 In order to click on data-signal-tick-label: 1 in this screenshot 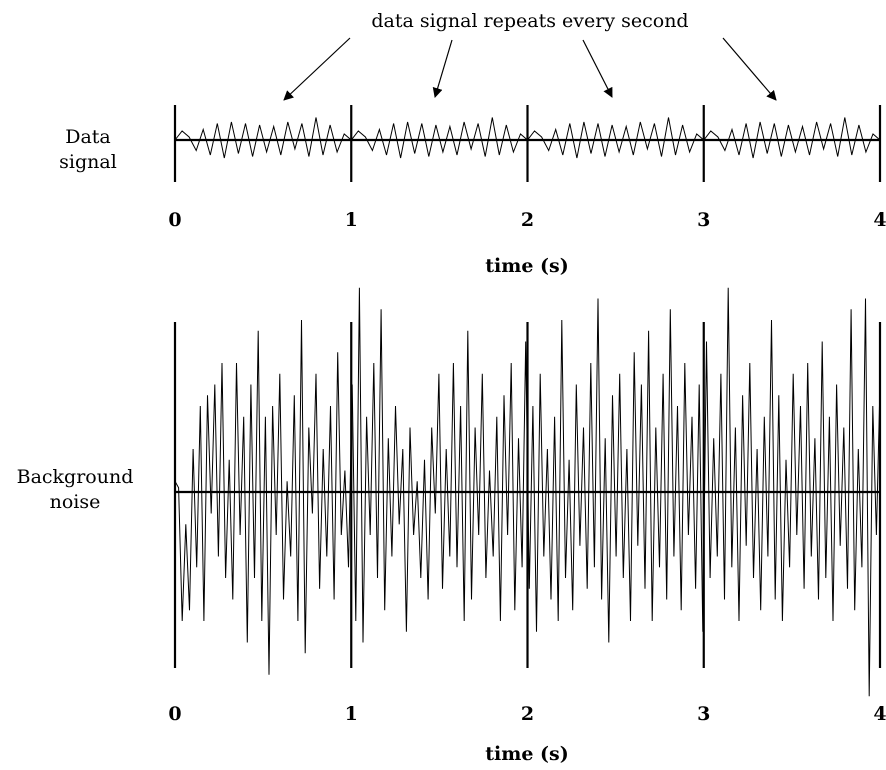, I will do `click(351, 220)`.